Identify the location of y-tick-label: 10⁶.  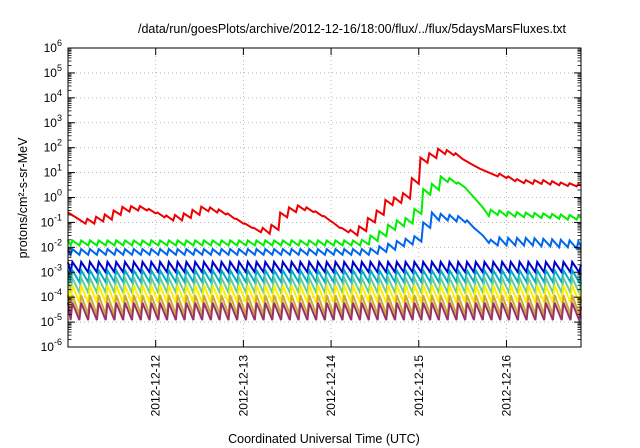
(53, 46).